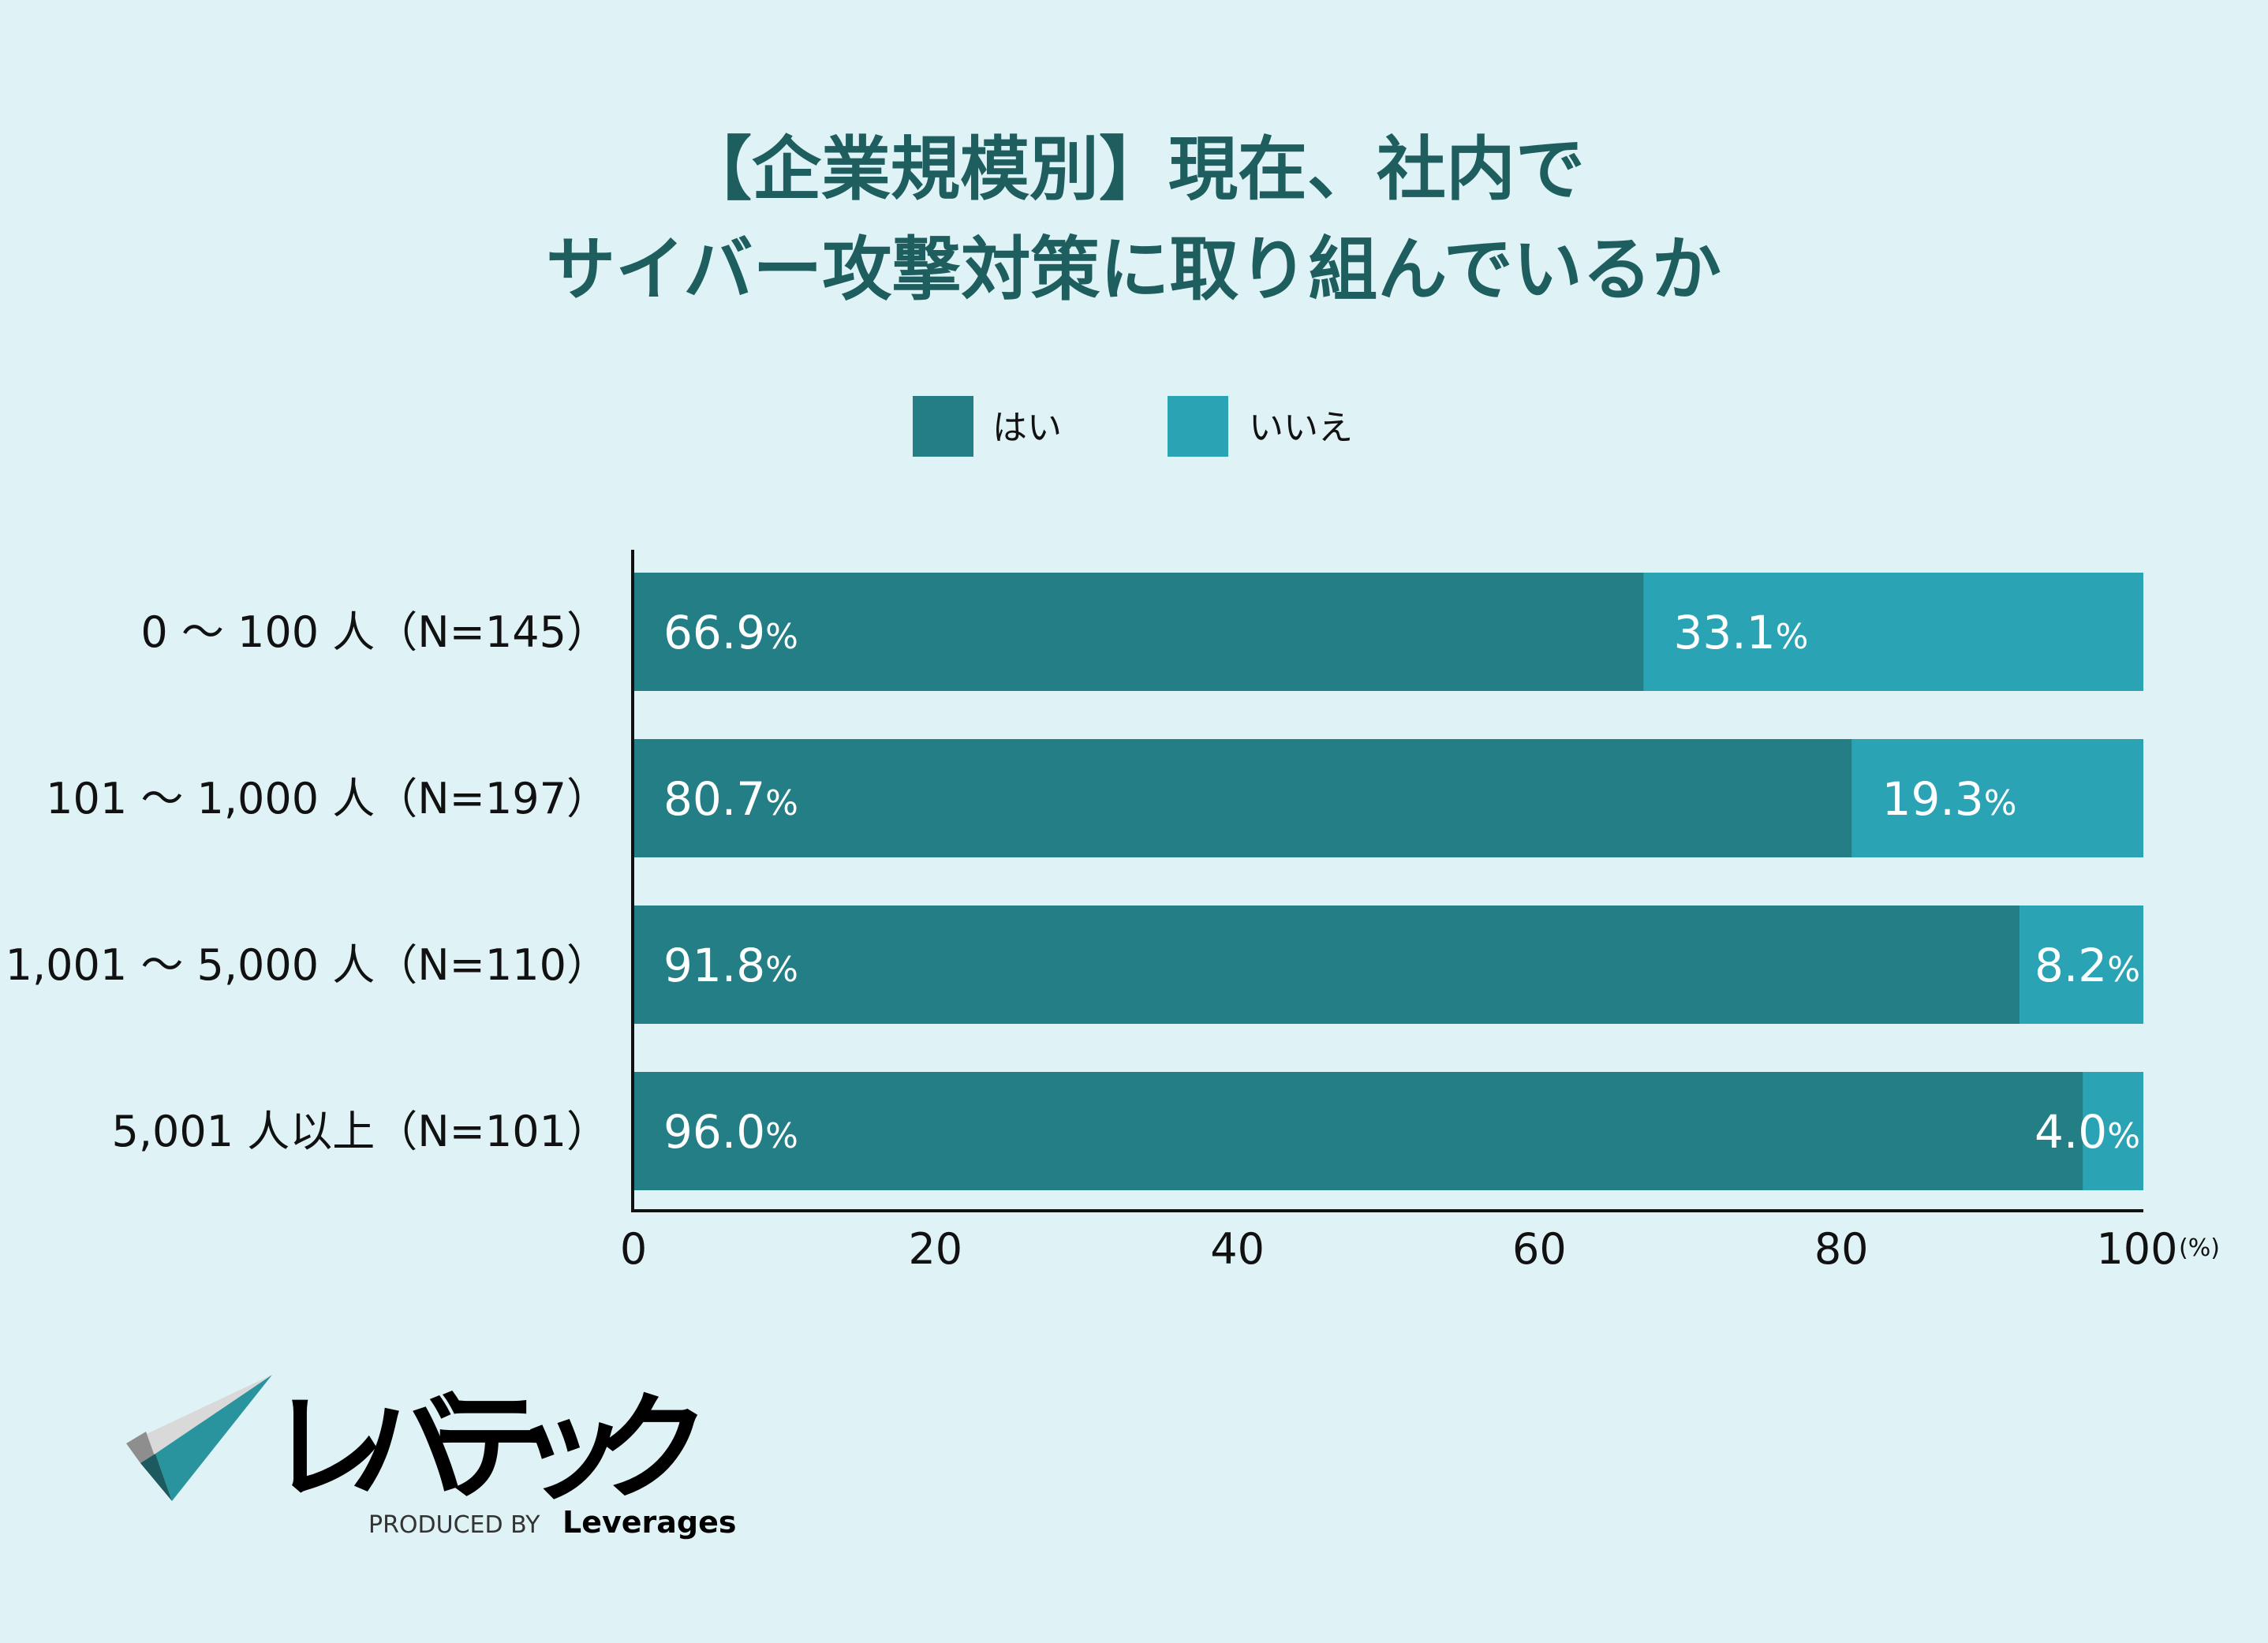 Image resolution: width=2268 pixels, height=1643 pixels. Describe the element at coordinates (156, 1477) in the screenshot. I see `logo-mark-dark` at that location.